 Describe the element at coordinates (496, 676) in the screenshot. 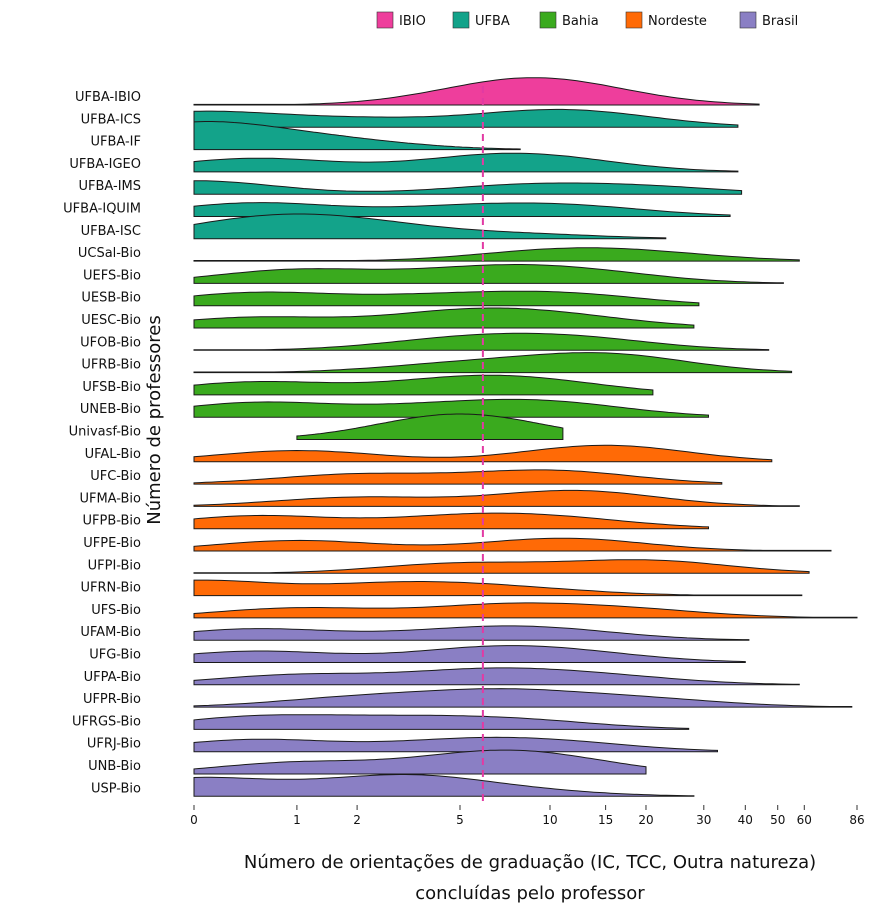

I see `ridge-ufpa-bio` at that location.